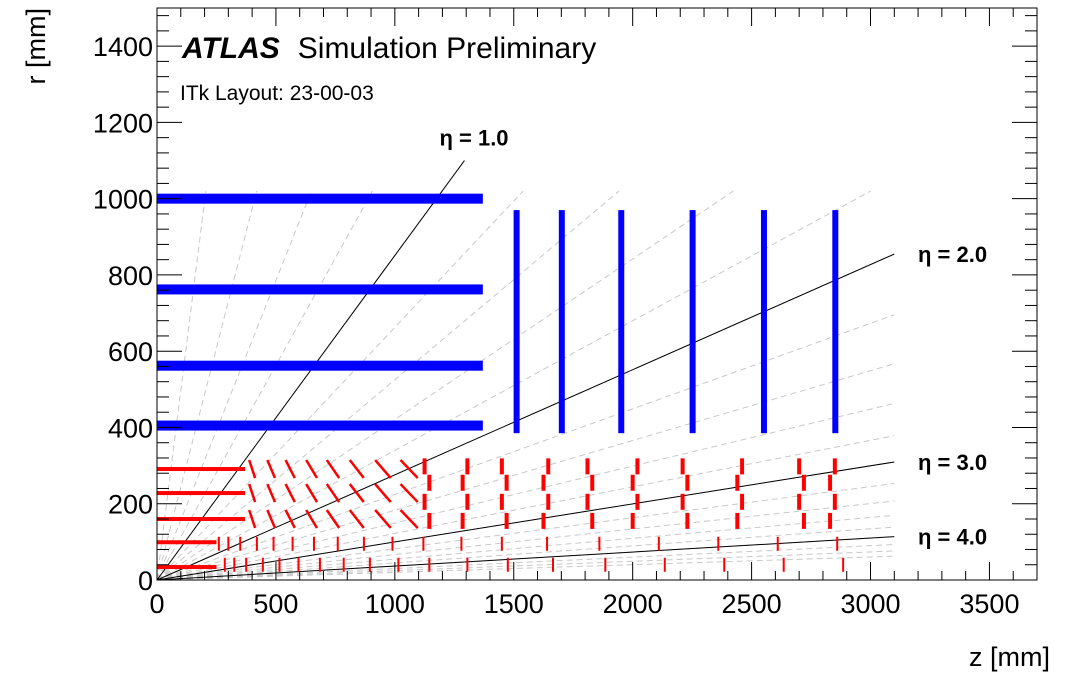 The width and height of the screenshot is (1066, 687). Describe the element at coordinates (395, 604) in the screenshot. I see `x-tick-label: 1000` at that location.